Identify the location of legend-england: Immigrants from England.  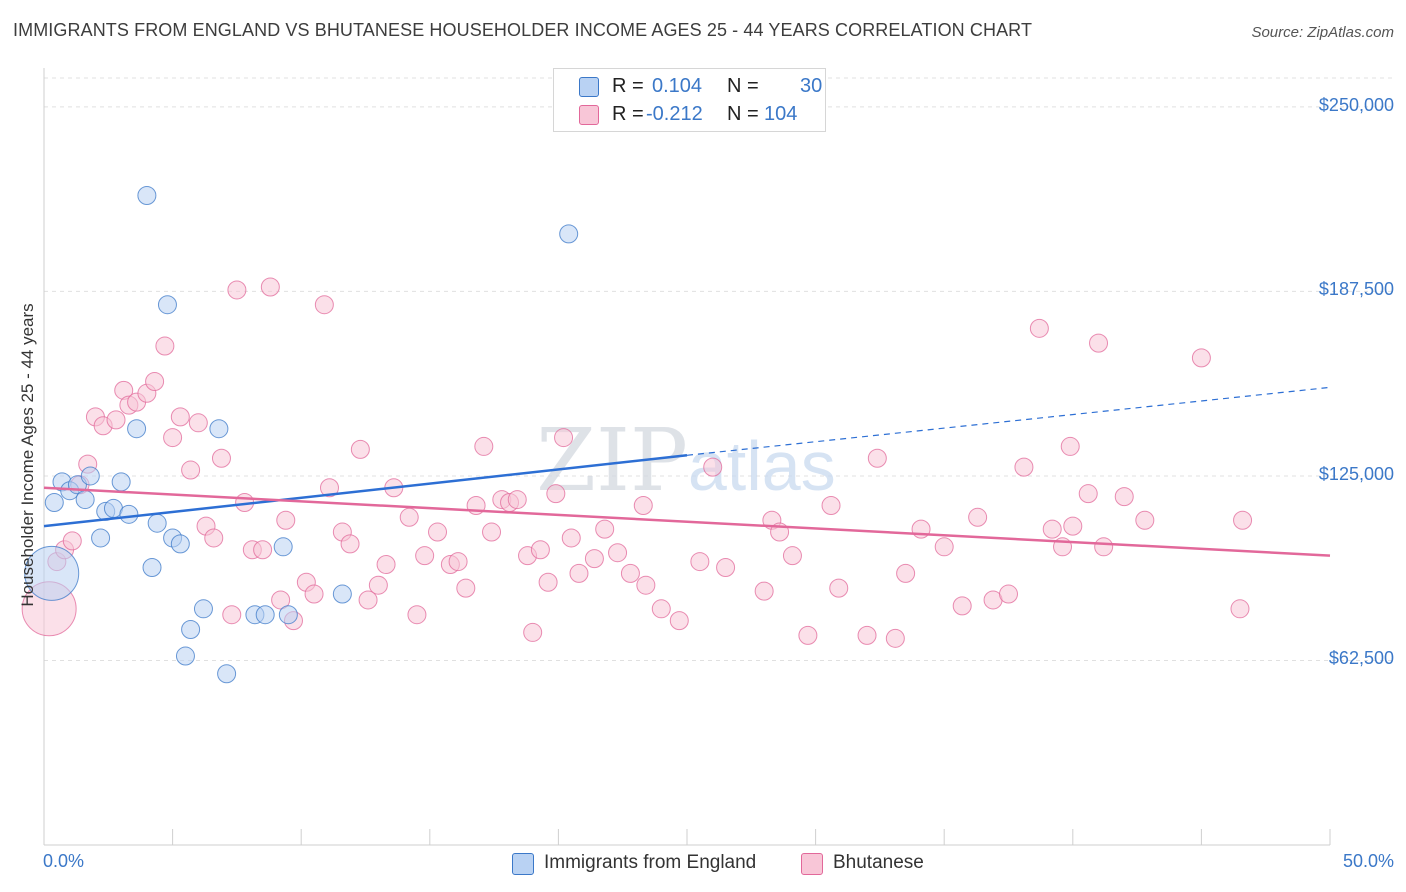
(650, 862).